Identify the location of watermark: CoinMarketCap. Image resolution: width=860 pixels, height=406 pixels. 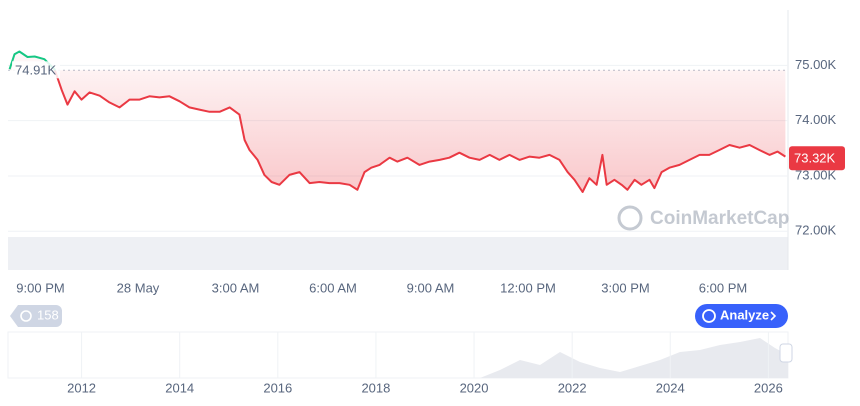
(703, 218).